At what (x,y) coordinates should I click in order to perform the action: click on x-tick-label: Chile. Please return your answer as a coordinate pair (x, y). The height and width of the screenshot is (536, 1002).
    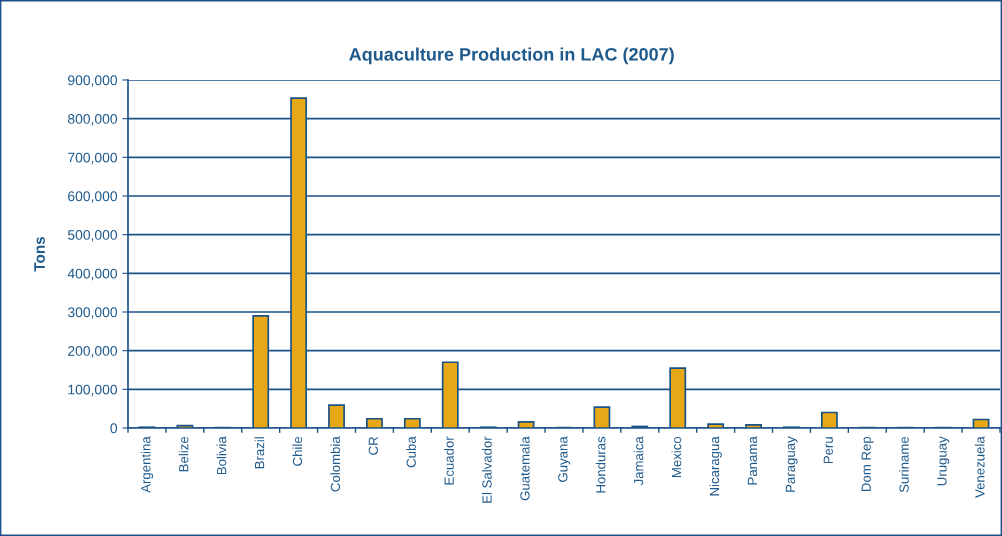
    Looking at the image, I should click on (297, 451).